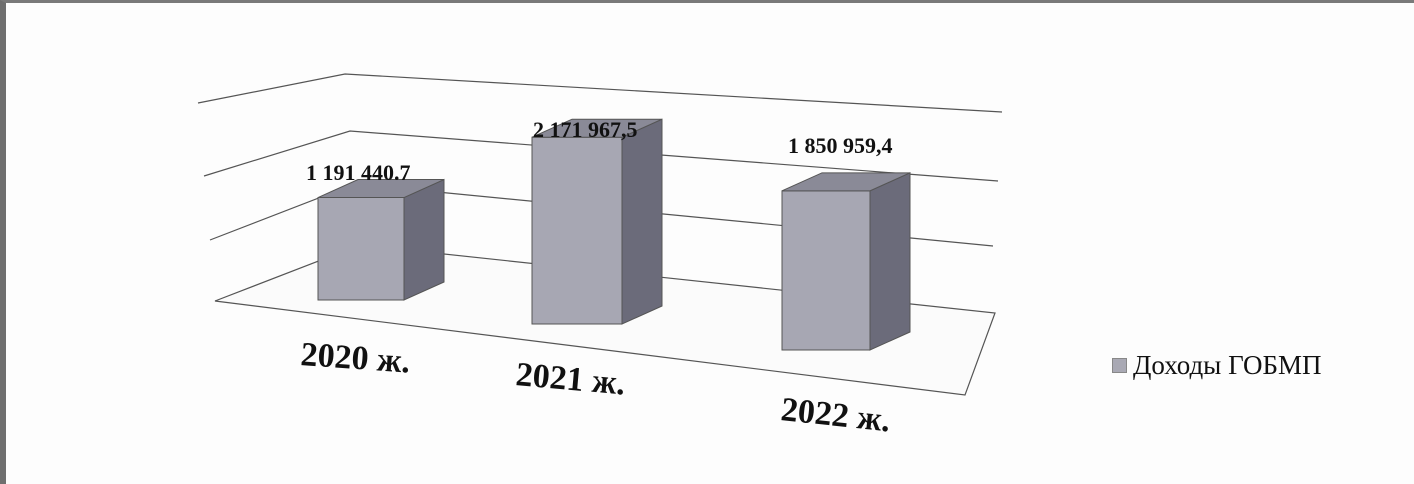 Image resolution: width=1414 pixels, height=484 pixels. Describe the element at coordinates (358, 172) in the screenshot. I see `data-label-1: 1 191 440.7` at that location.